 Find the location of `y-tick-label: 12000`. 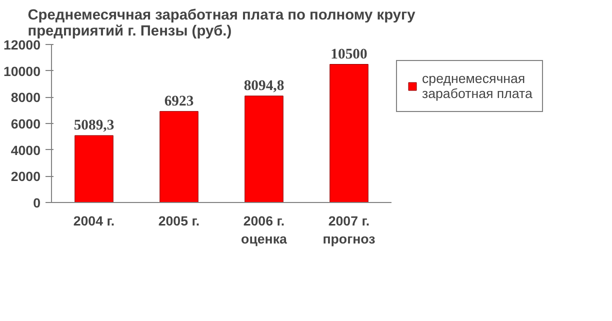

y-tick-label: 12000 is located at coordinates (21, 45).